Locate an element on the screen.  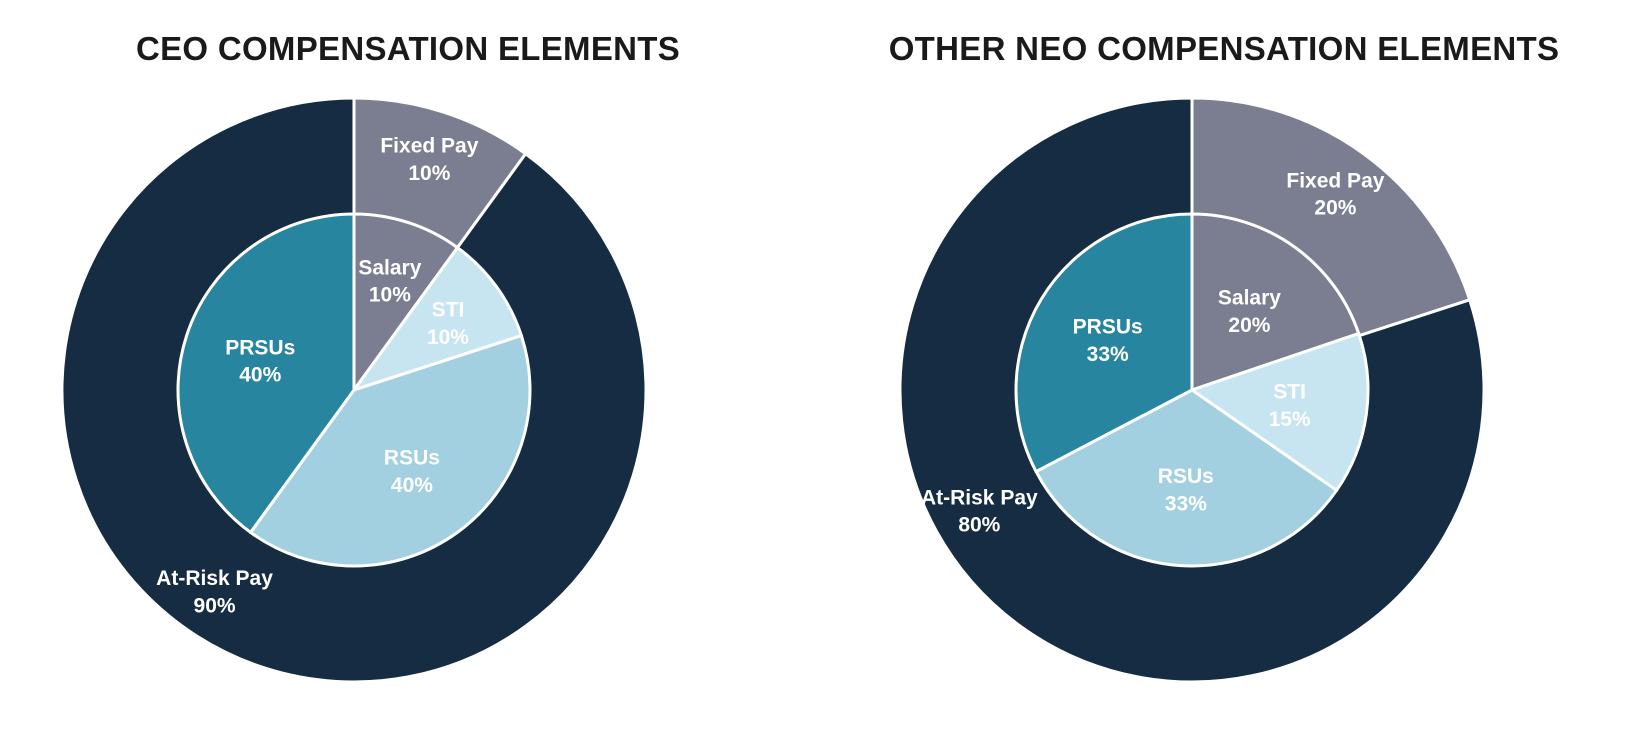
chart-title: CEO COMPENSATION ELEMENTS is located at coordinates (408, 48).